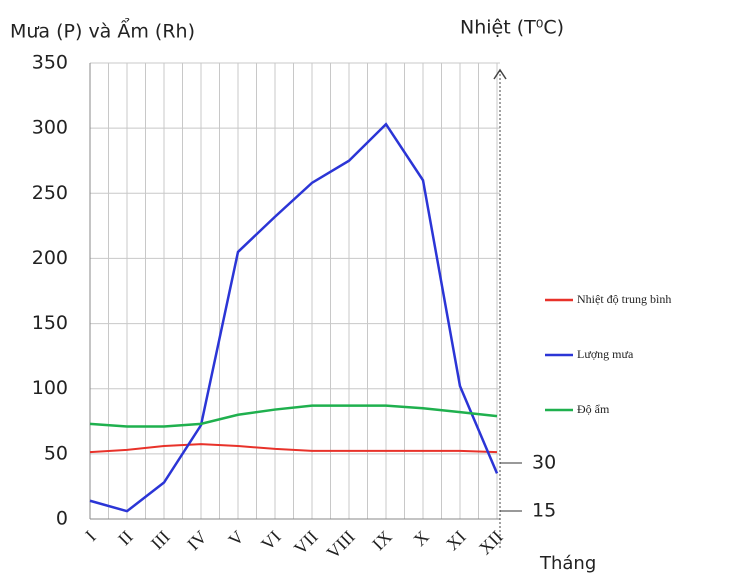  I want to click on x-tick-label: III, so click(160, 540).